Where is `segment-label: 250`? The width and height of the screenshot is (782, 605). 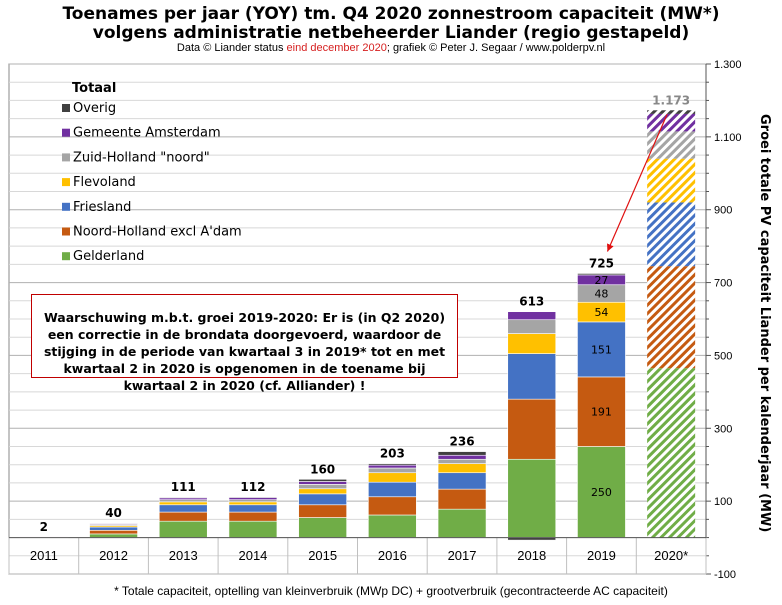
segment-label: 250 is located at coordinates (601, 492).